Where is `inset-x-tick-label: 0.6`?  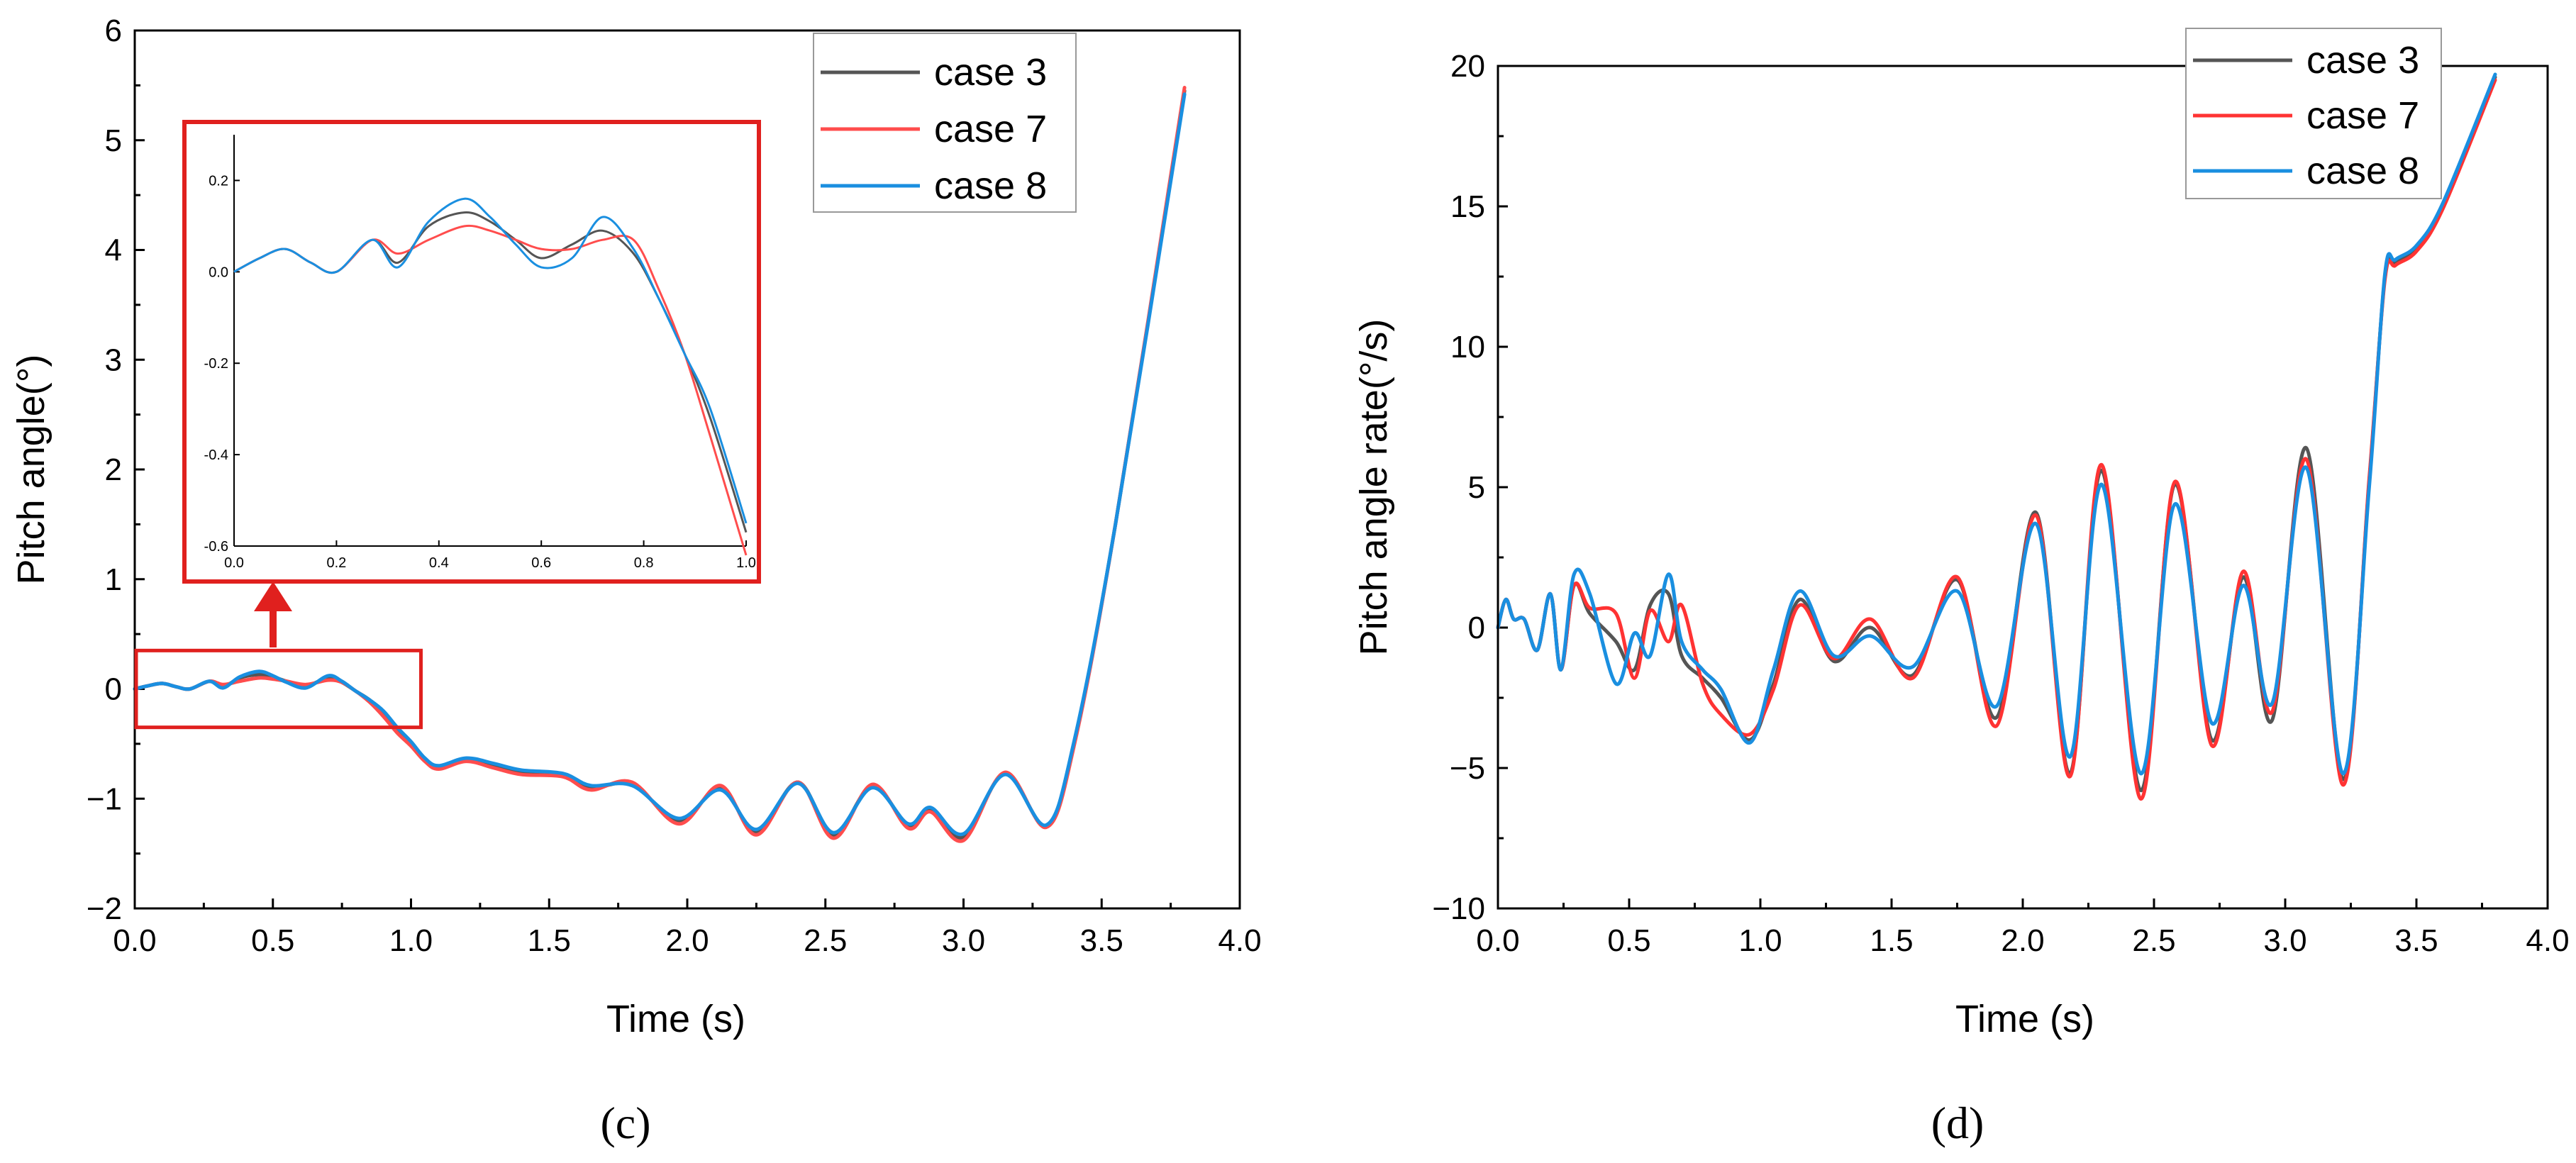 inset-x-tick-label: 0.6 is located at coordinates (541, 563).